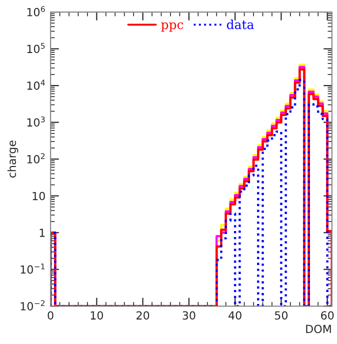 The height and width of the screenshot is (344, 337). What do you see at coordinates (12, 159) in the screenshot?
I see `y-axis-title: charge` at bounding box center [12, 159].